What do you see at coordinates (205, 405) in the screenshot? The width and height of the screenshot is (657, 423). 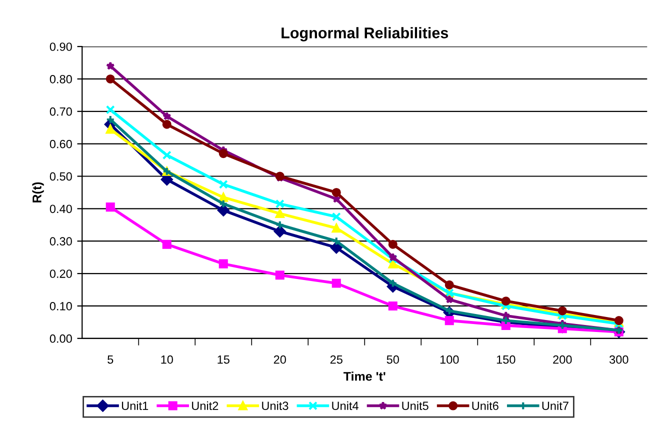 I see `legend-label: Unit2` at bounding box center [205, 405].